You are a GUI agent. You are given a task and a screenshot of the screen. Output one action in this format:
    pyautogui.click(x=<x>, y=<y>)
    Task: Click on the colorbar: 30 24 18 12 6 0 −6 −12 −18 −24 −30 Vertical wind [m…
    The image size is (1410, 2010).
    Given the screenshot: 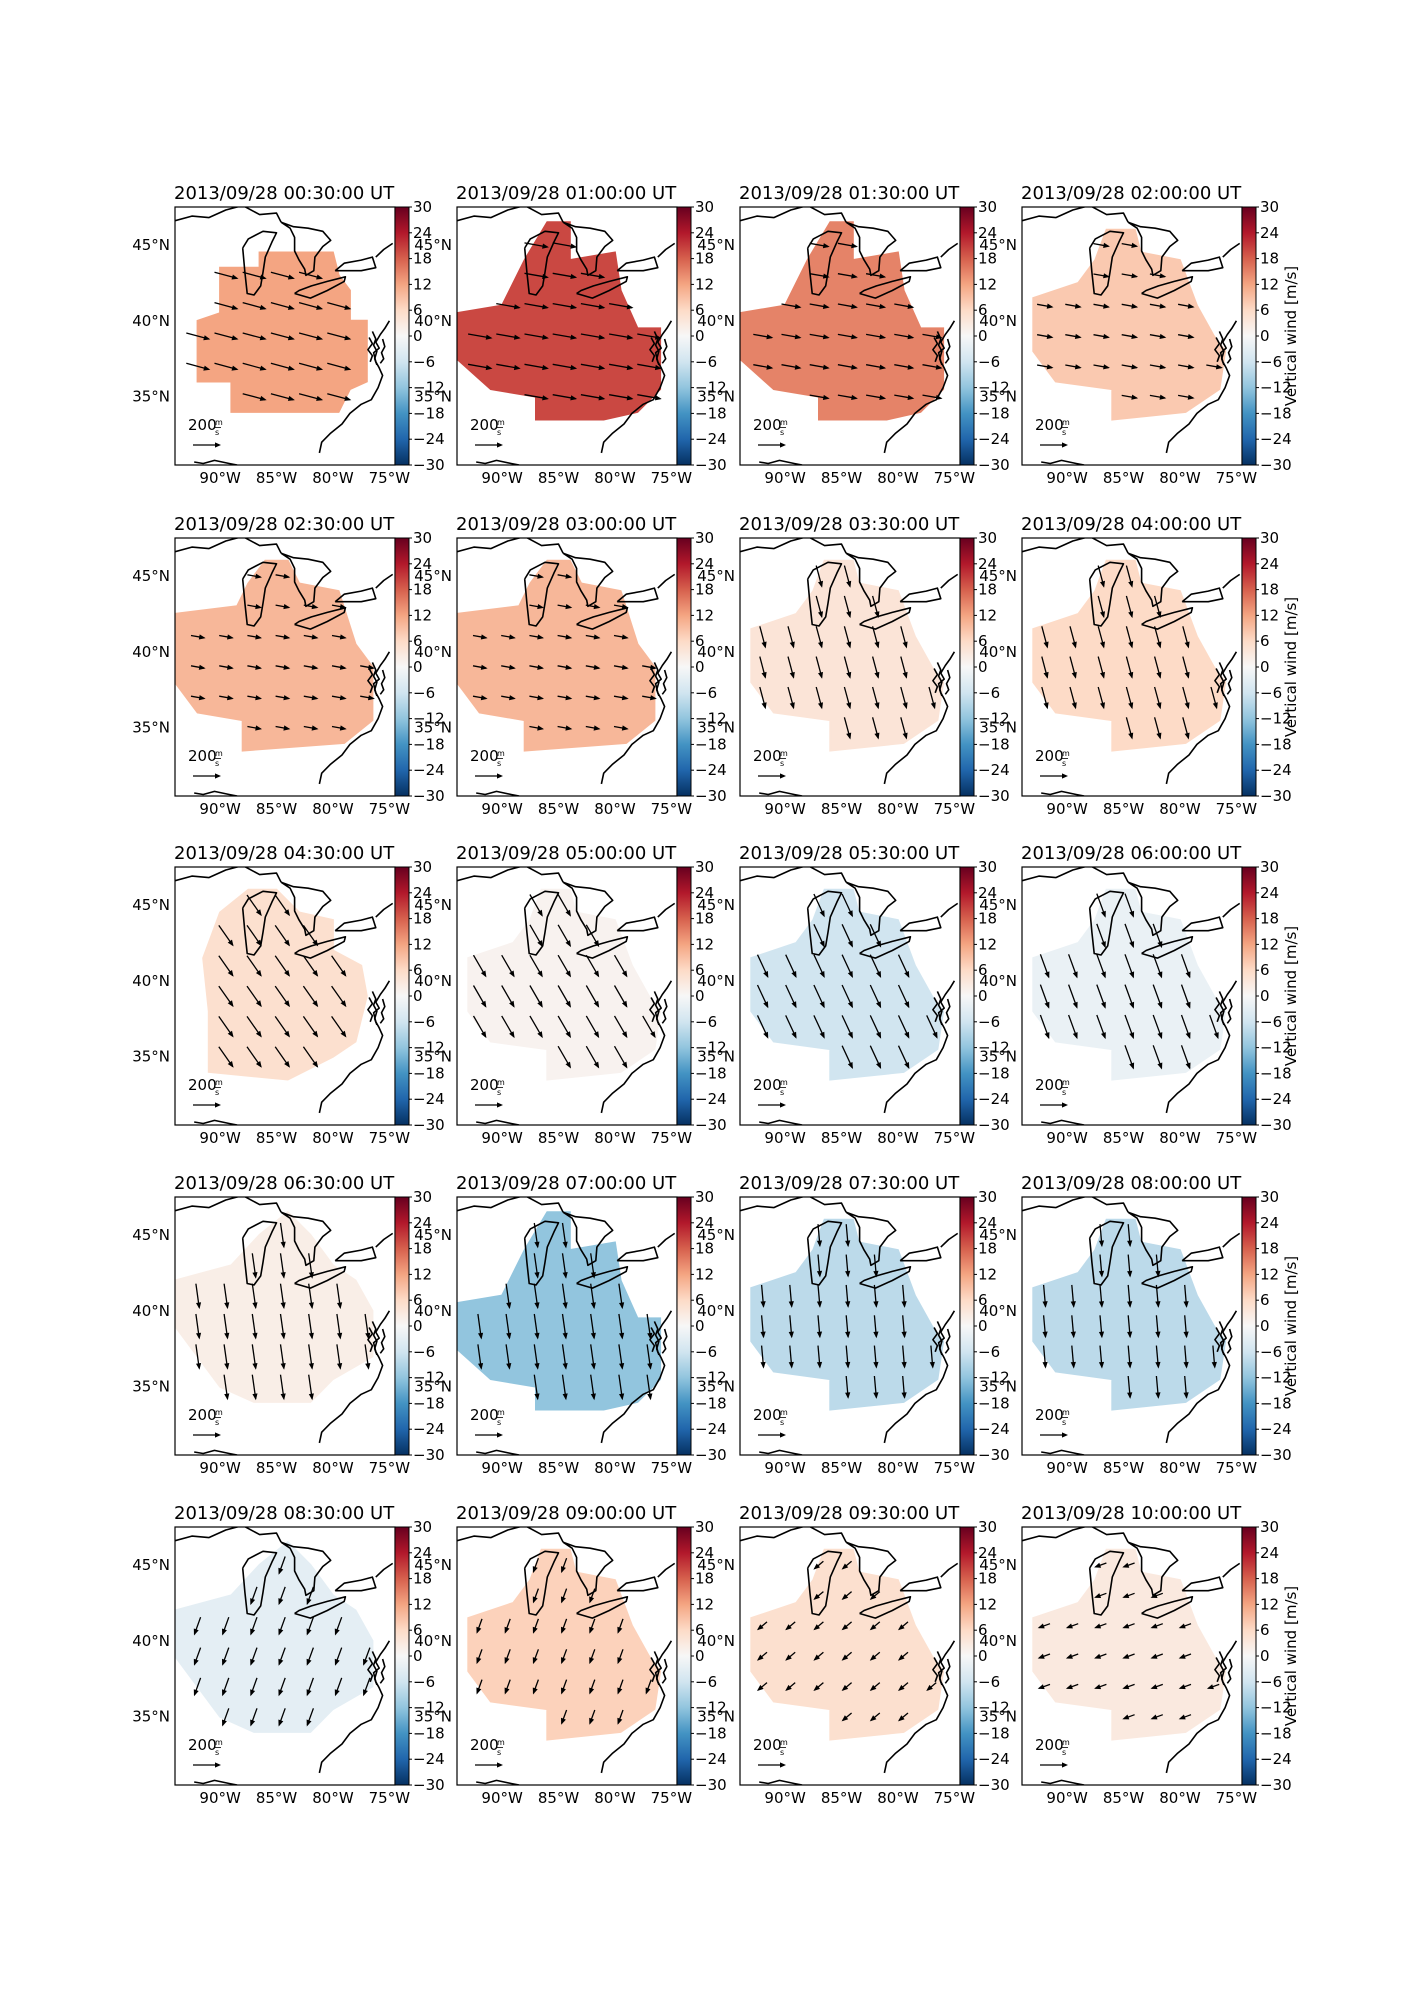 What is the action you would take?
    pyautogui.click(x=1270, y=336)
    